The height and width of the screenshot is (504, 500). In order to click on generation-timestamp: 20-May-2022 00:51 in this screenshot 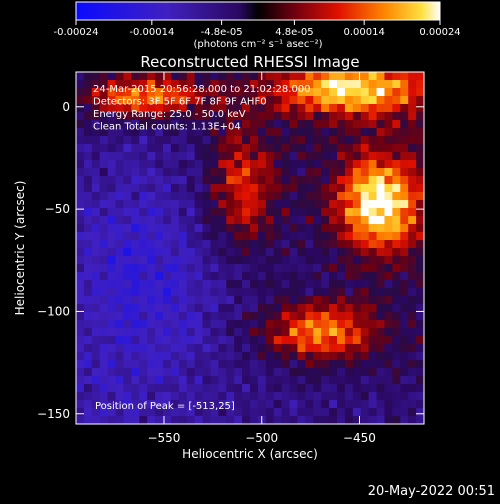, I will do `click(431, 491)`.